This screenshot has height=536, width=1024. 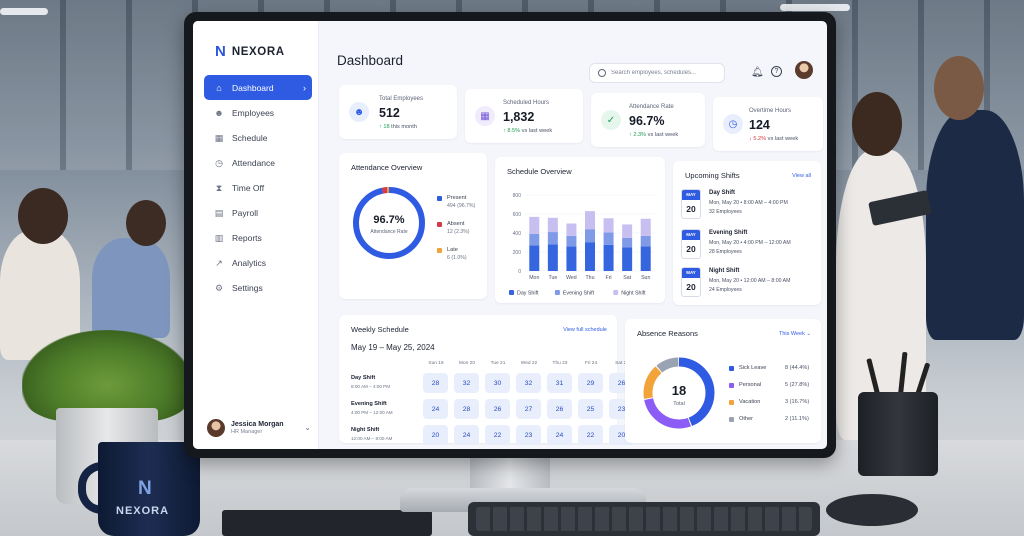 What do you see at coordinates (250, 51) in the screenshot?
I see `brand: N NEXORA` at bounding box center [250, 51].